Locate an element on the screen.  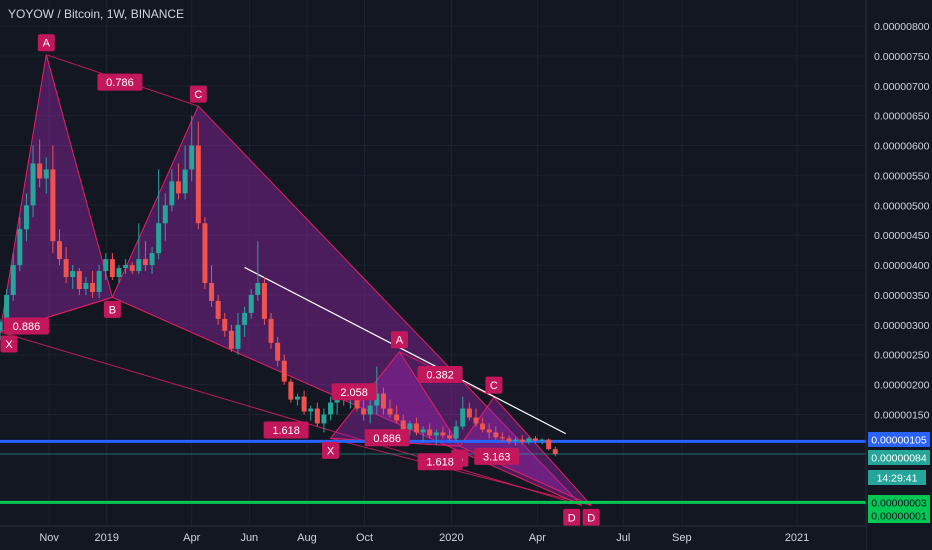
price-tick-label: 0.00000350 is located at coordinates (902, 296).